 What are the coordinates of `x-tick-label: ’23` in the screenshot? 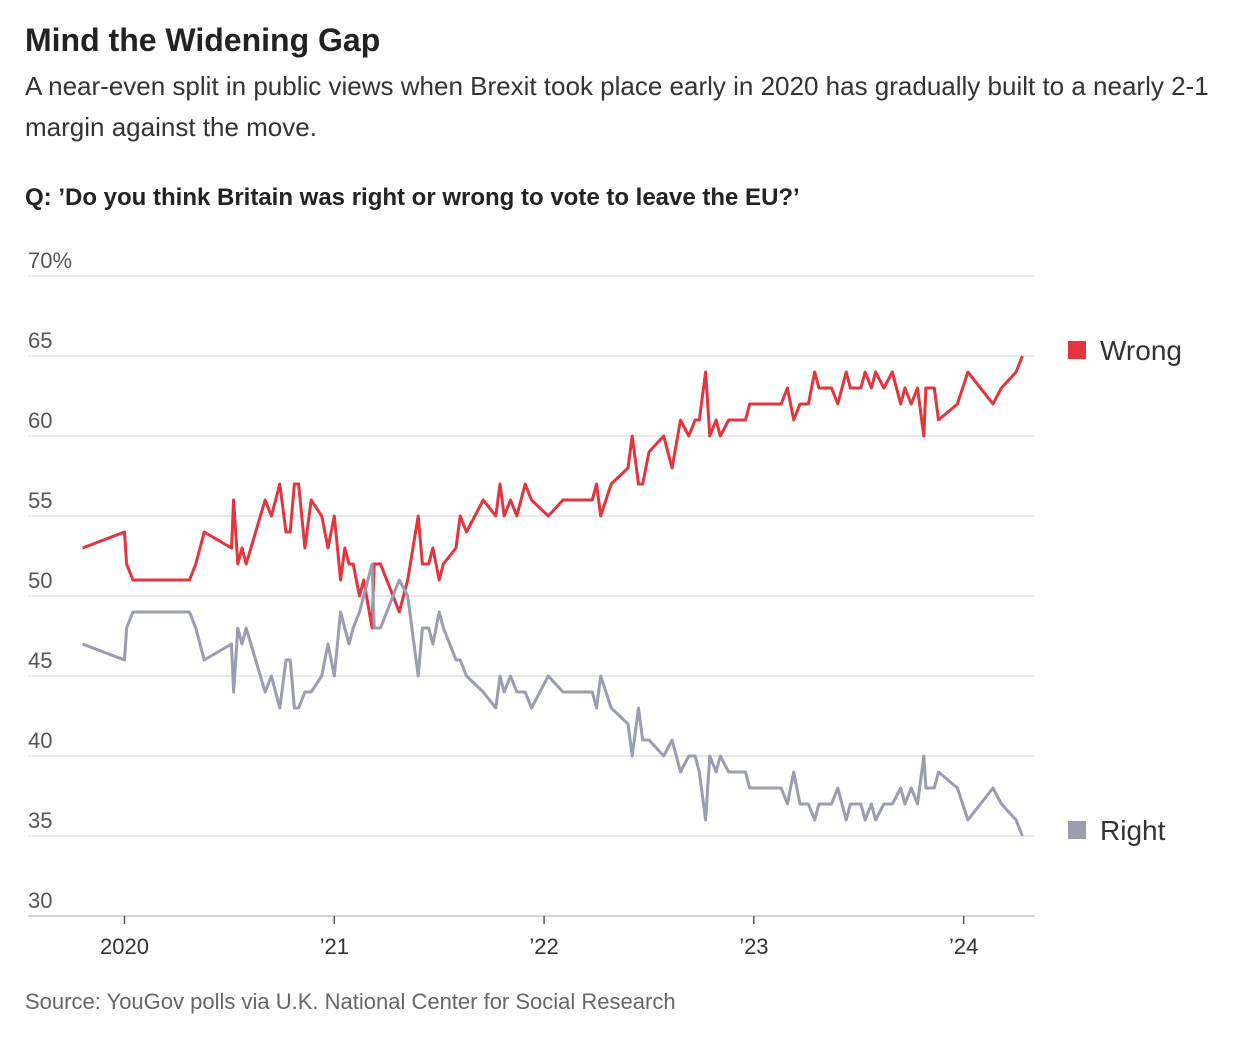 It's located at (753, 946).